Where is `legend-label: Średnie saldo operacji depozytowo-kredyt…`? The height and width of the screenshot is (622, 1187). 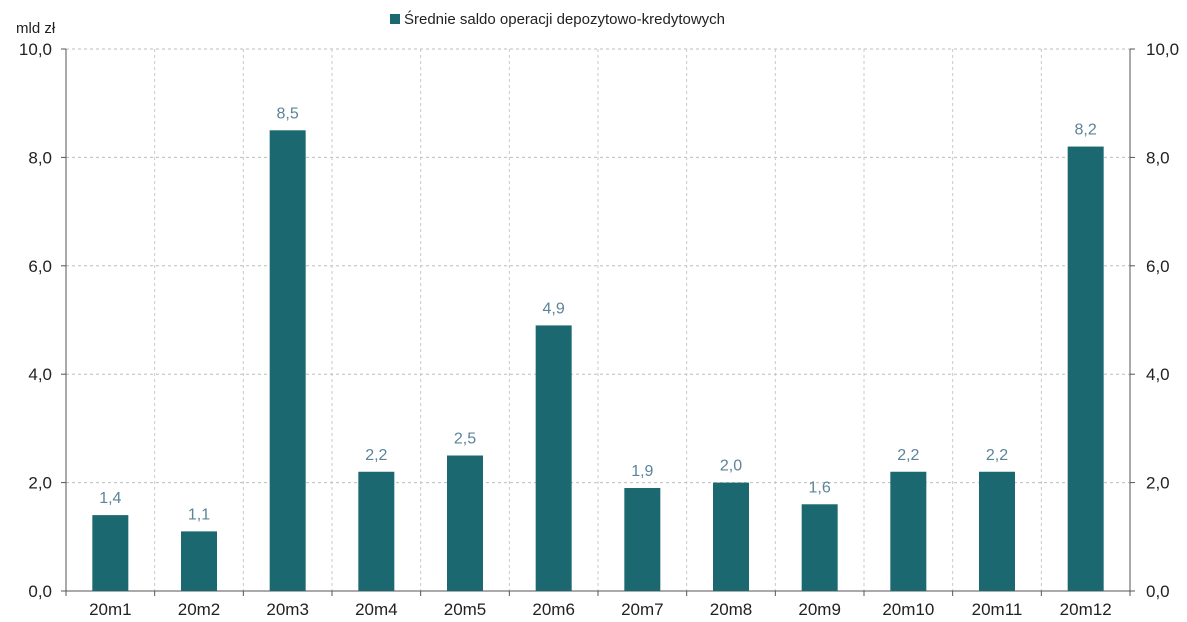 legend-label: Średnie saldo operacji depozytowo-kredyt… is located at coordinates (564, 19).